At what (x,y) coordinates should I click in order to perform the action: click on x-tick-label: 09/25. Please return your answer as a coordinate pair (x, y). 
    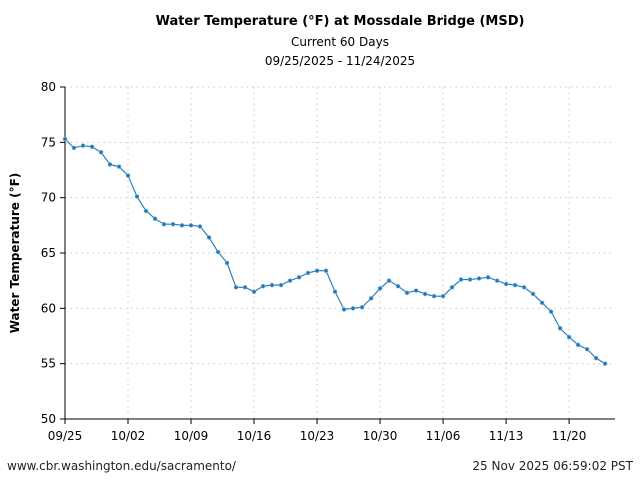
    Looking at the image, I should click on (65, 436).